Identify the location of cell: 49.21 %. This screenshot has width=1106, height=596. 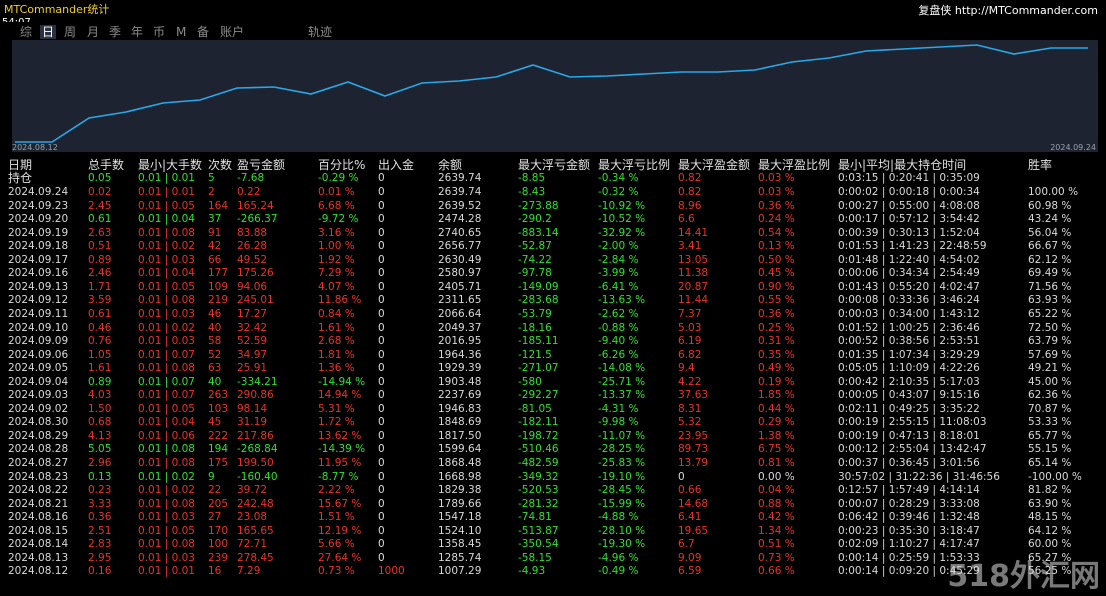
(1049, 368).